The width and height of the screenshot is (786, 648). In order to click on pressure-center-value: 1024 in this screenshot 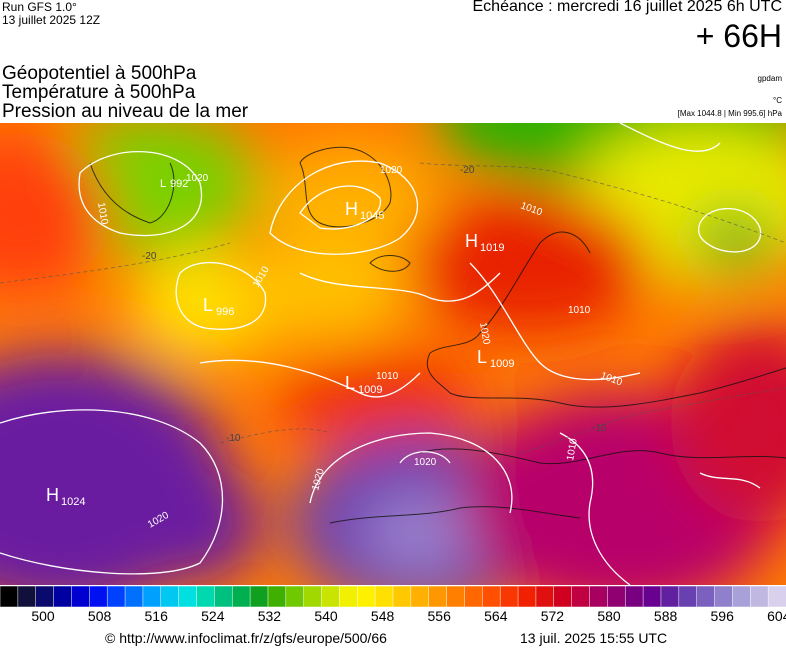, I will do `click(73, 502)`.